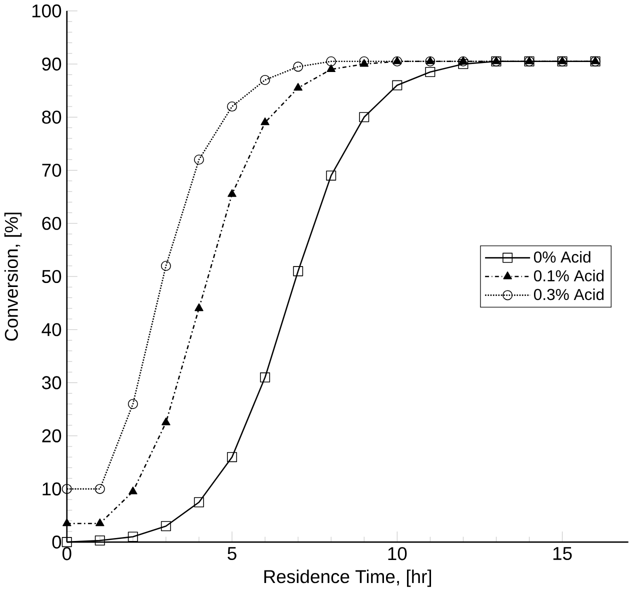 Image resolution: width=629 pixels, height=591 pixels. What do you see at coordinates (52, 63) in the screenshot?
I see `y-tick-label: 90` at bounding box center [52, 63].